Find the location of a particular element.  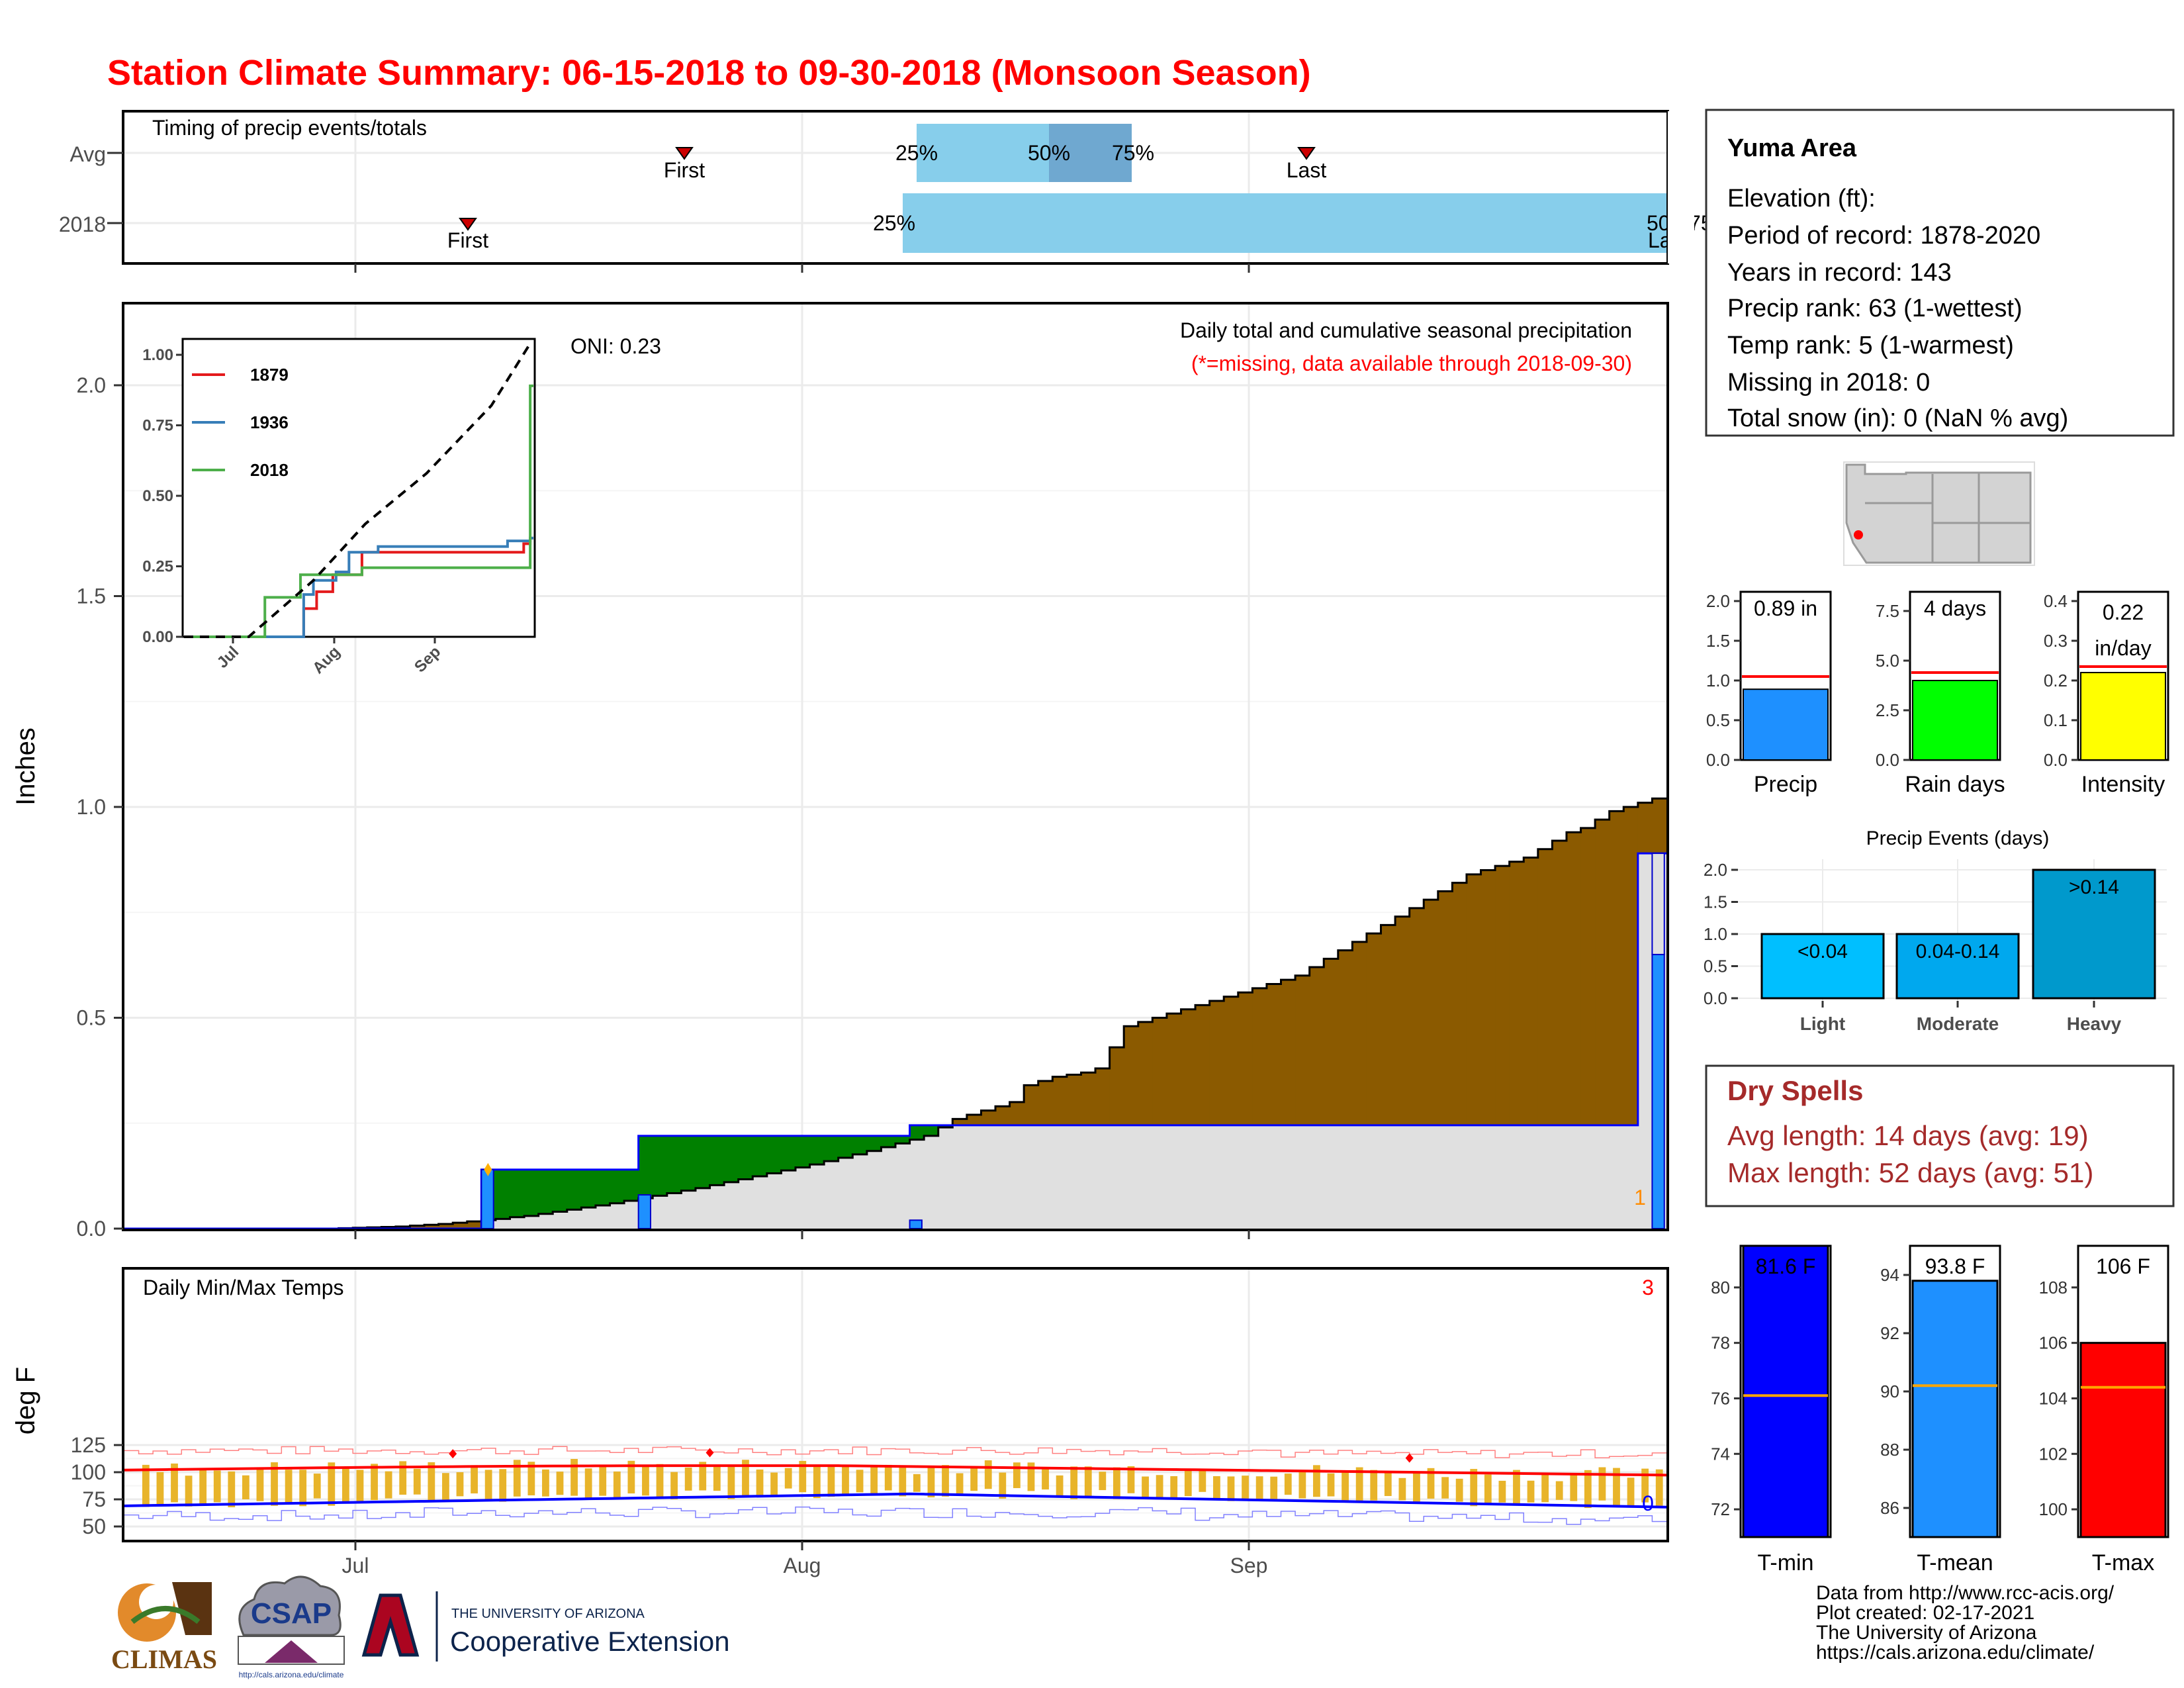

csap-logo-text: CSAP is located at coordinates (291, 1614).